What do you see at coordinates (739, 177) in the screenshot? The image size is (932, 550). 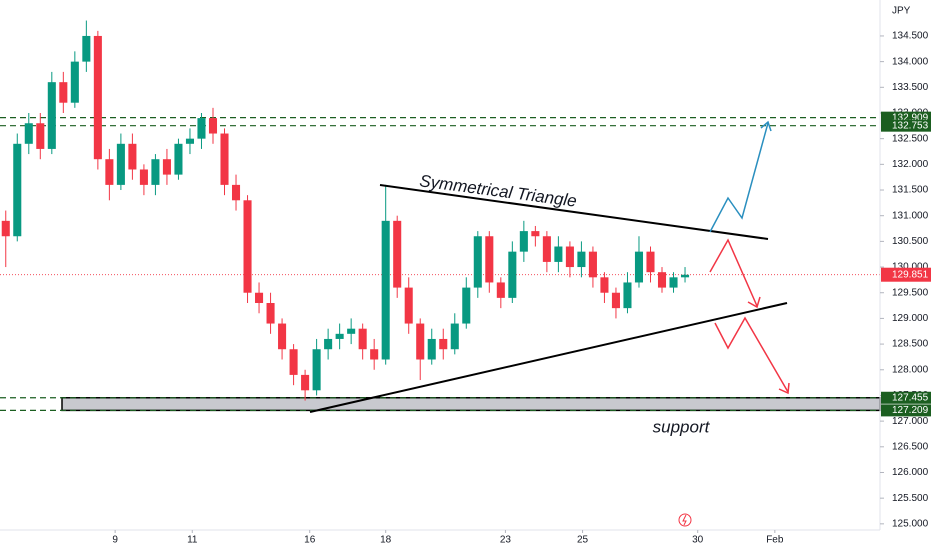 I see `bullish-arrow` at bounding box center [739, 177].